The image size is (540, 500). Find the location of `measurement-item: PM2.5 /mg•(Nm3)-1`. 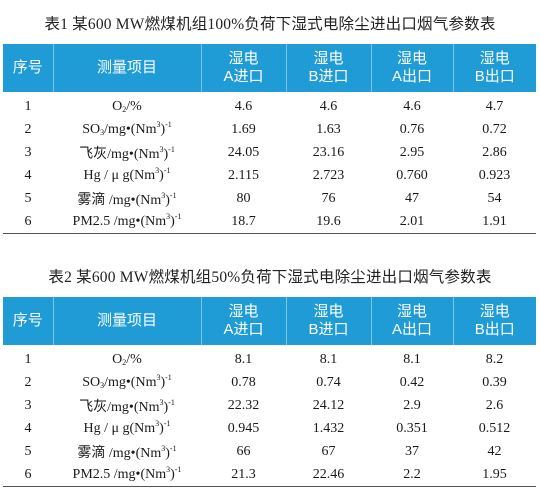

measurement-item: PM2.5 /mg•(Nm3)-1 is located at coordinates (127, 475).